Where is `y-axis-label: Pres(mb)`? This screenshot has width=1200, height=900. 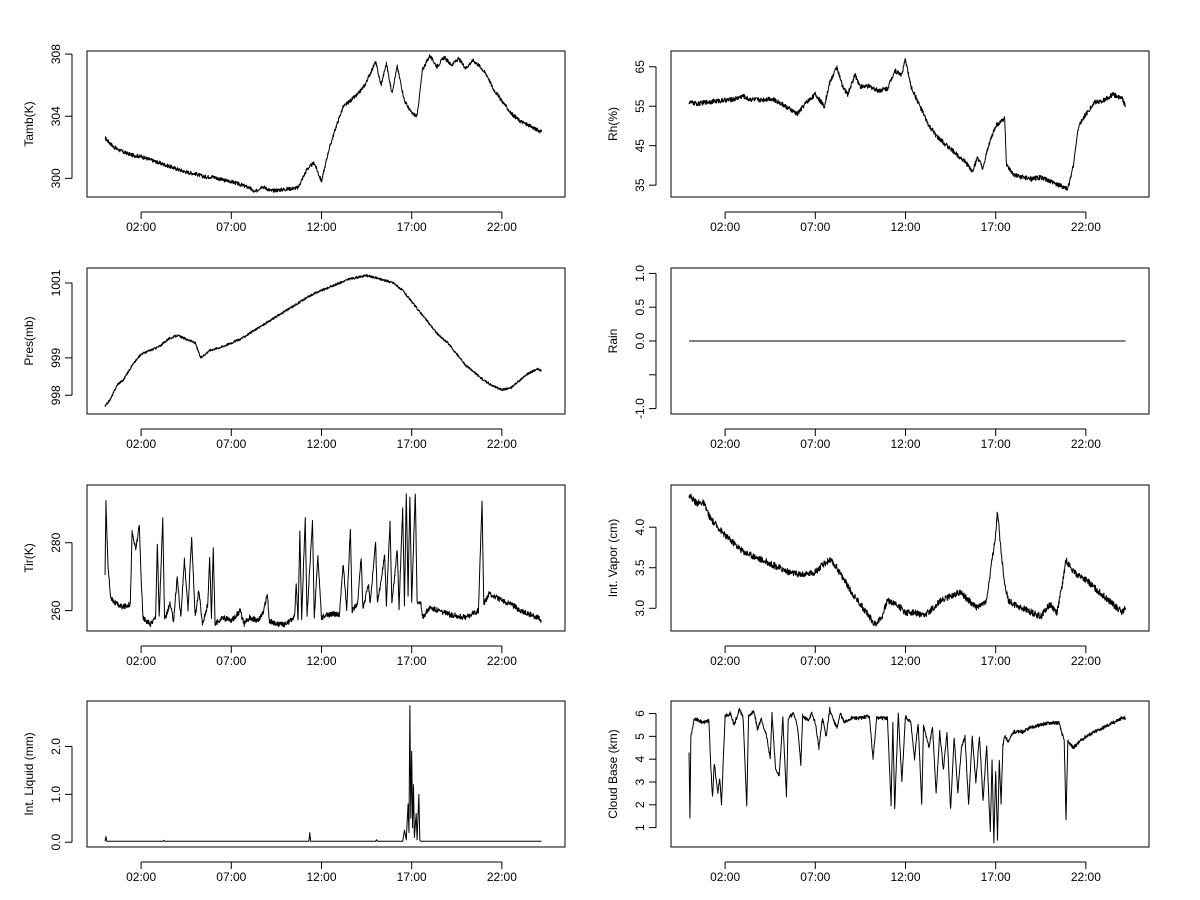
y-axis-label: Pres(mb) is located at coordinates (29, 340).